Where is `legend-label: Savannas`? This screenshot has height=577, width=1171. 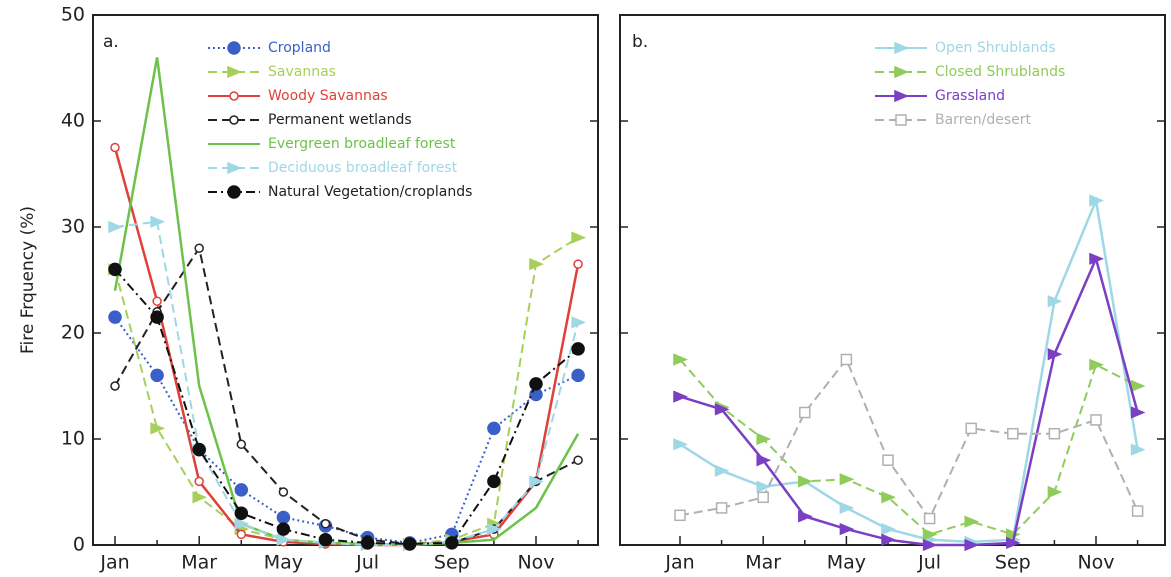
legend-label: Savannas is located at coordinates (302, 72).